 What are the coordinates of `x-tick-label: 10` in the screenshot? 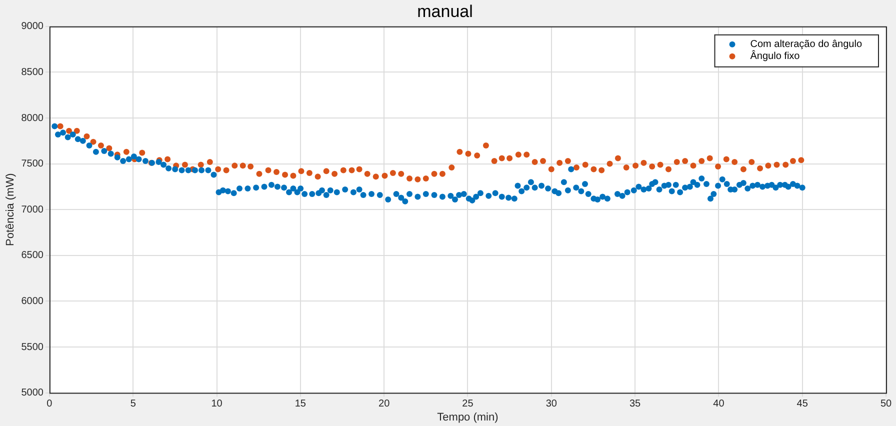 It's located at (217, 404).